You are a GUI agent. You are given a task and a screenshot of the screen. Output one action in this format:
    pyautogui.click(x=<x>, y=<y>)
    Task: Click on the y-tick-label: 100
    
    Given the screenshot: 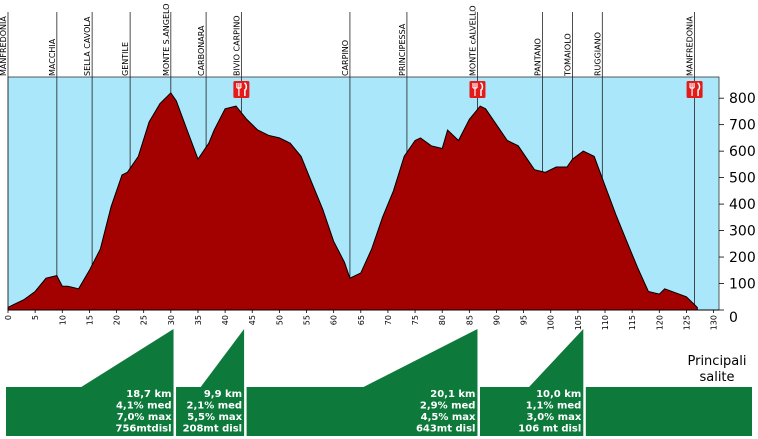 What is the action you would take?
    pyautogui.click(x=742, y=285)
    